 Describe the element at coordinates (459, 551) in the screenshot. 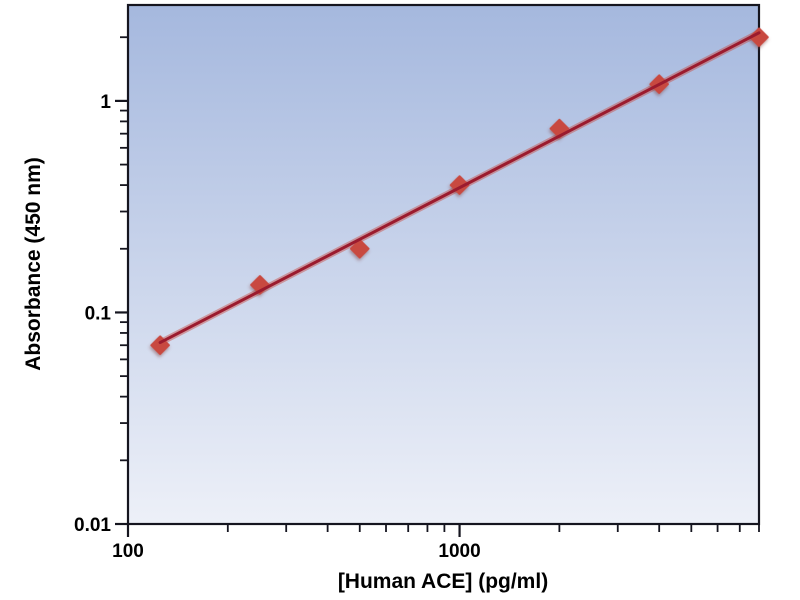

I see `x-tick-label: 1000` at that location.